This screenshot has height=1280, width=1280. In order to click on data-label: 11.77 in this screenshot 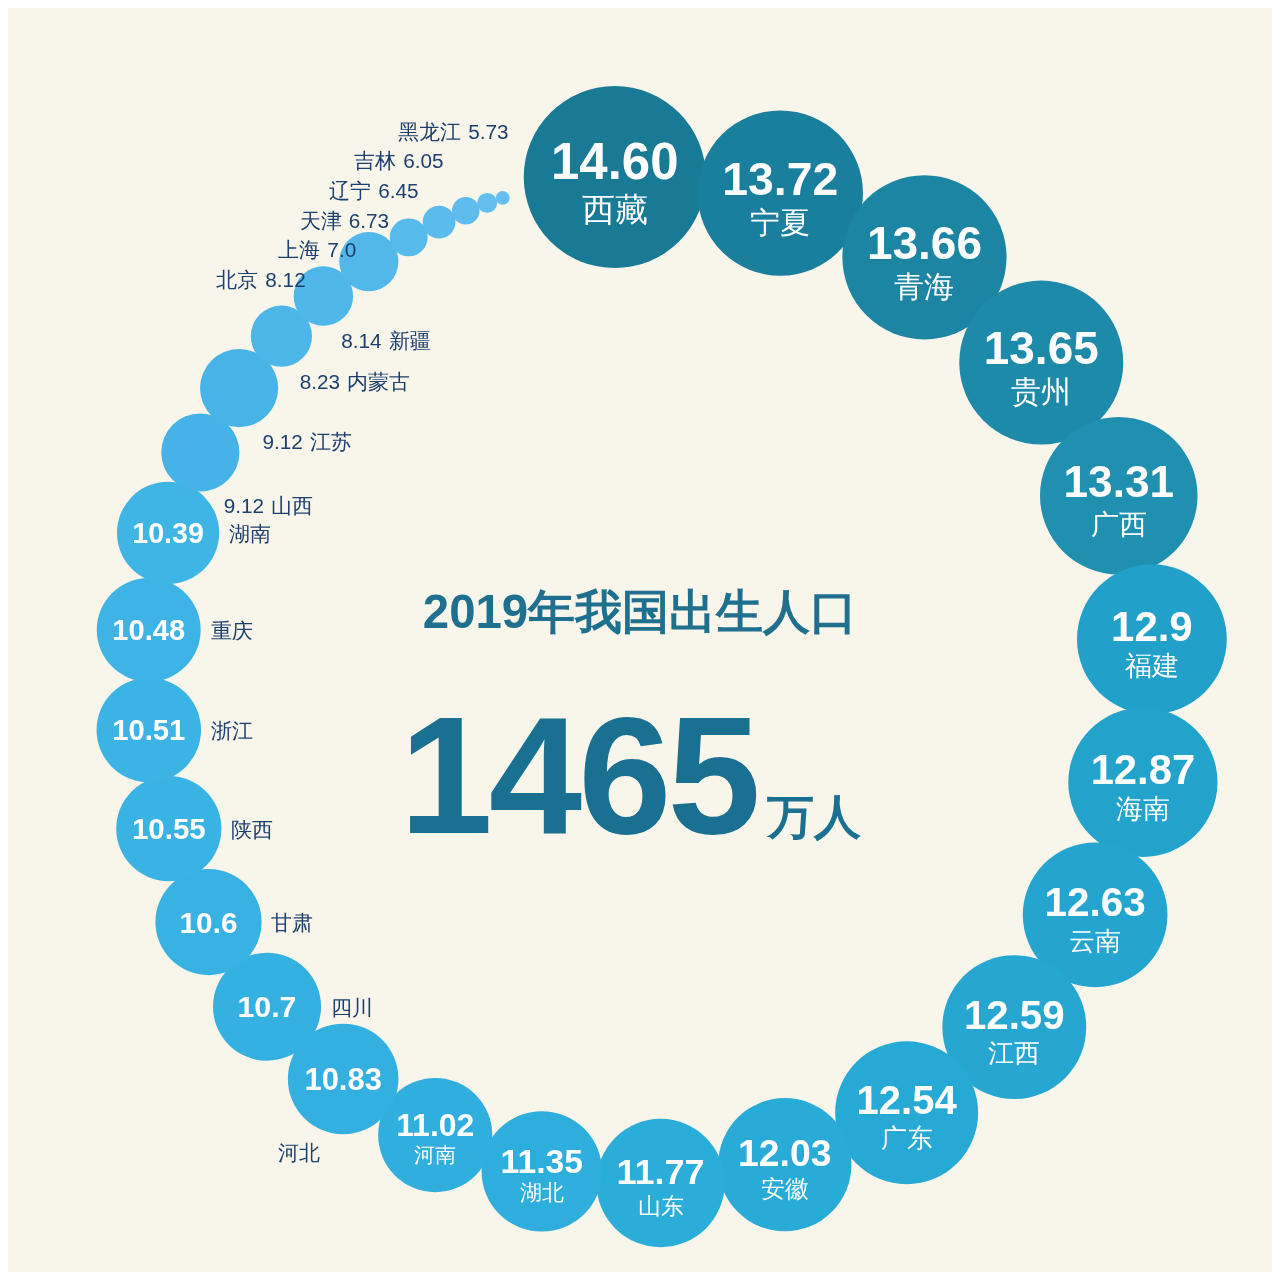, I will do `click(660, 1172)`.